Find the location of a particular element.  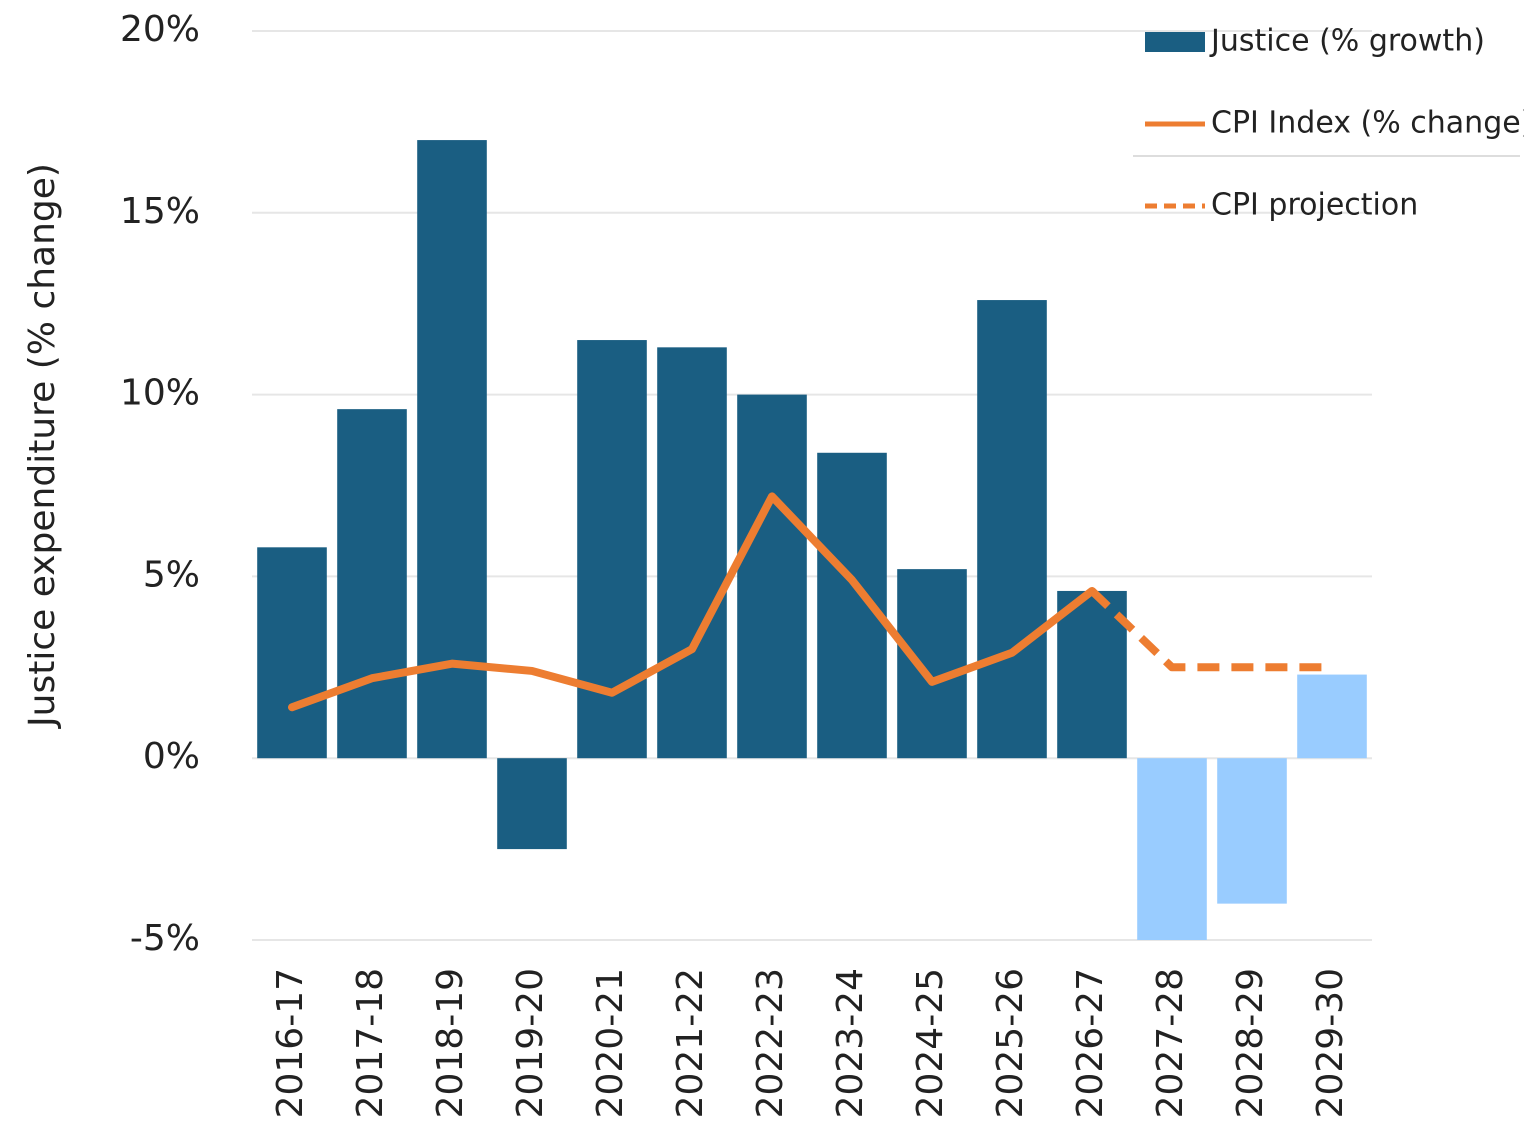

x-tick-label: 2029-30 is located at coordinates (1330, 1043).